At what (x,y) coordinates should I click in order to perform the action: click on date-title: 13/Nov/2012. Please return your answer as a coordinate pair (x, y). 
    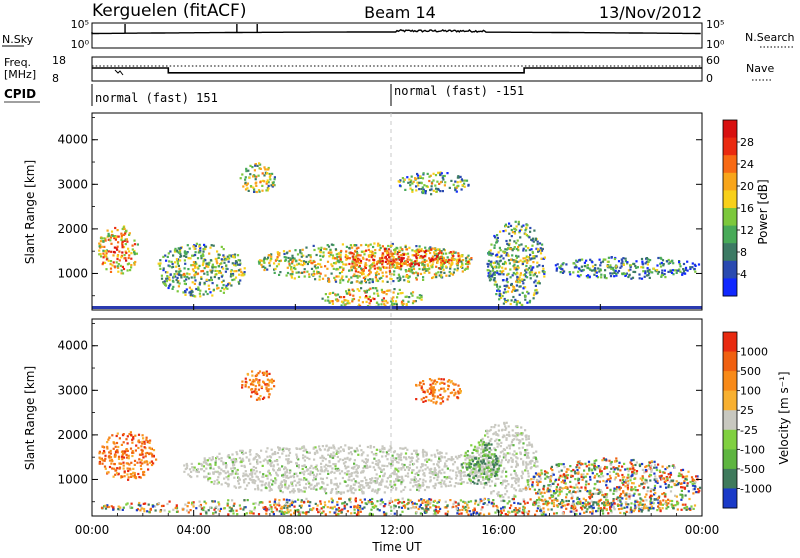
    Looking at the image, I should click on (650, 12).